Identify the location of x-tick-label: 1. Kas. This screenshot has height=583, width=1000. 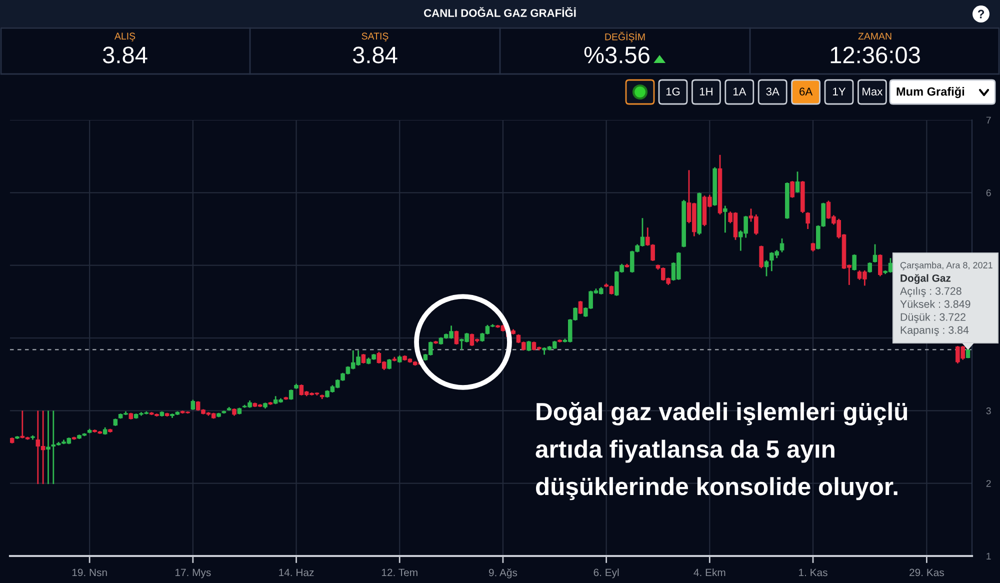
(813, 572).